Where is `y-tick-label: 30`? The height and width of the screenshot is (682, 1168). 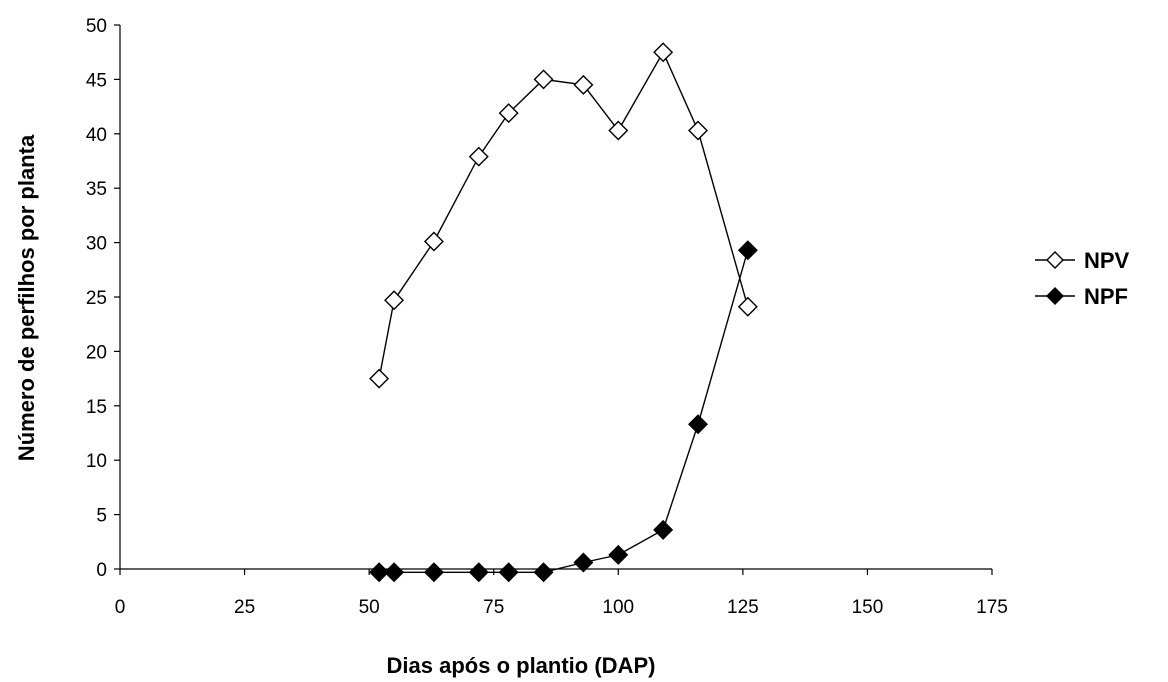 y-tick-label: 30 is located at coordinates (96, 244).